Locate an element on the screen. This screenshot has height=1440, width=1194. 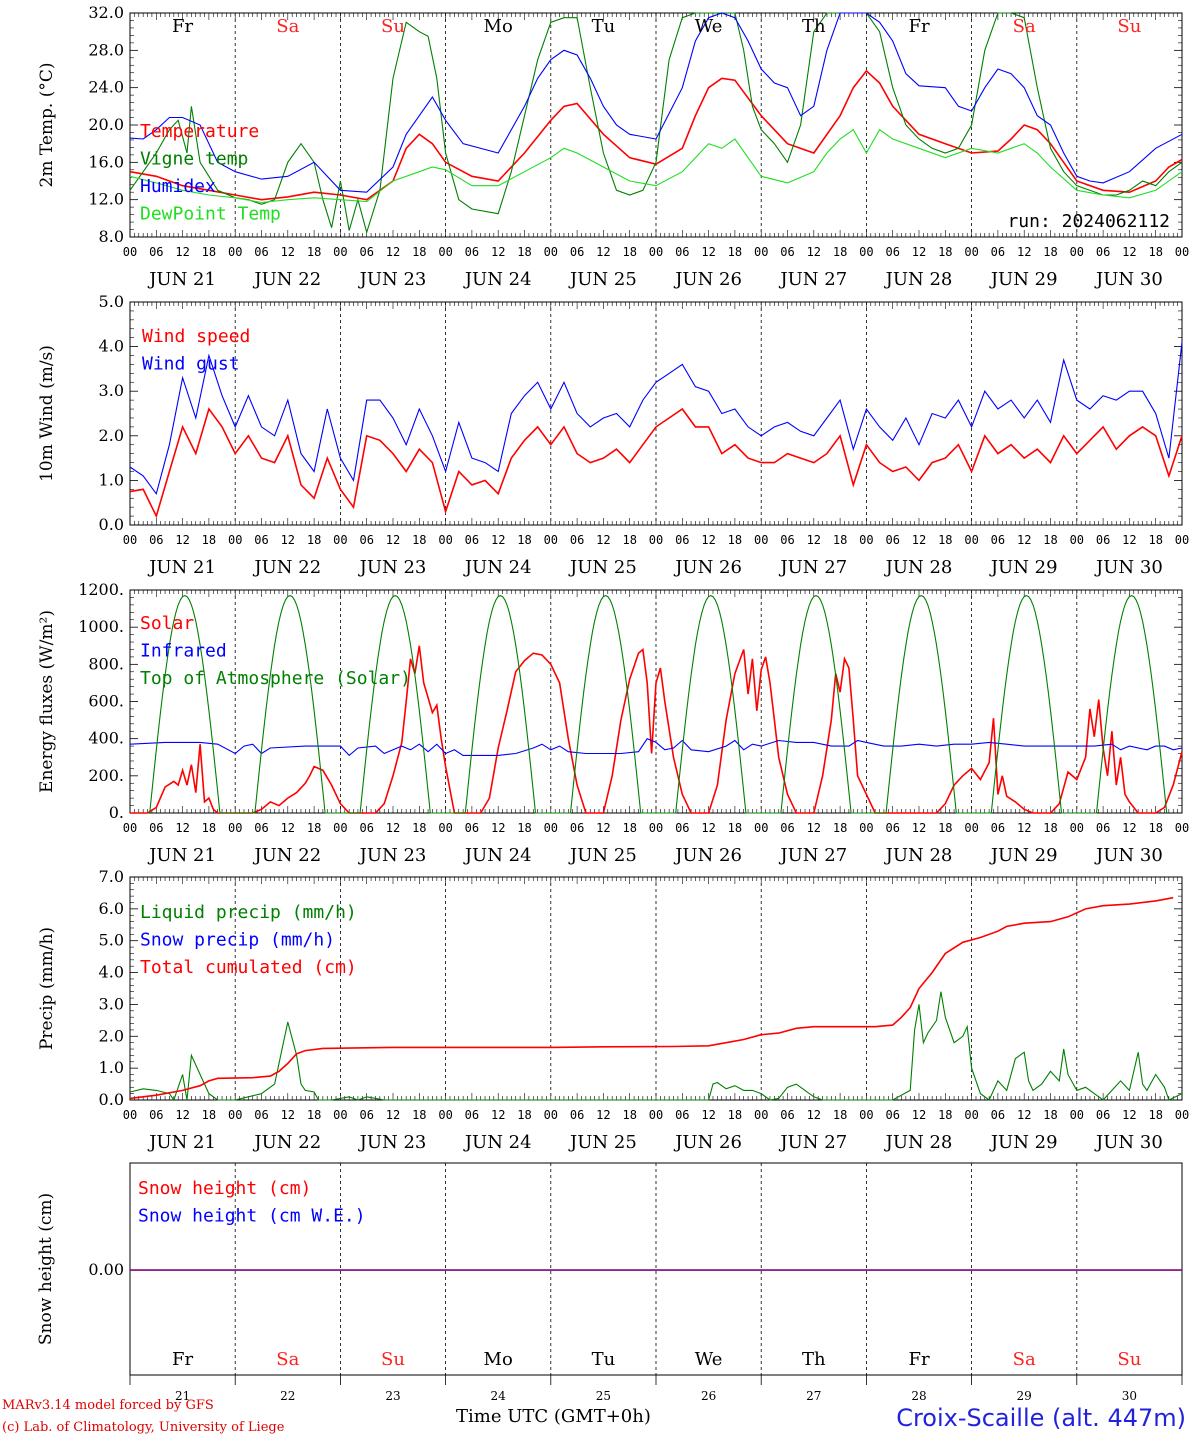
day-number-label: 30 is located at coordinates (1129, 1396).